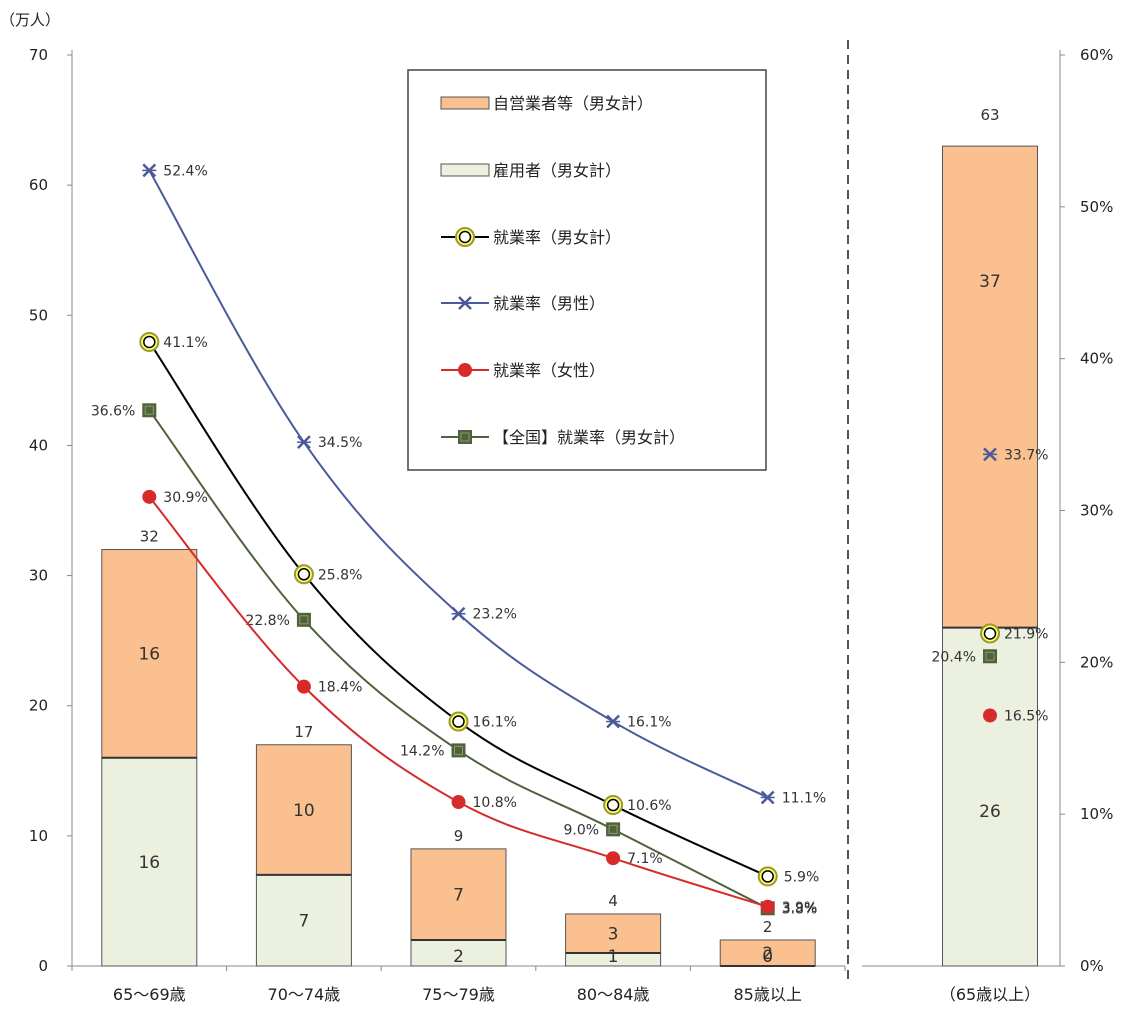 The height and width of the screenshot is (1011, 1134). Describe the element at coordinates (990, 387) in the screenshot. I see `bar-self-employed-total` at that location.